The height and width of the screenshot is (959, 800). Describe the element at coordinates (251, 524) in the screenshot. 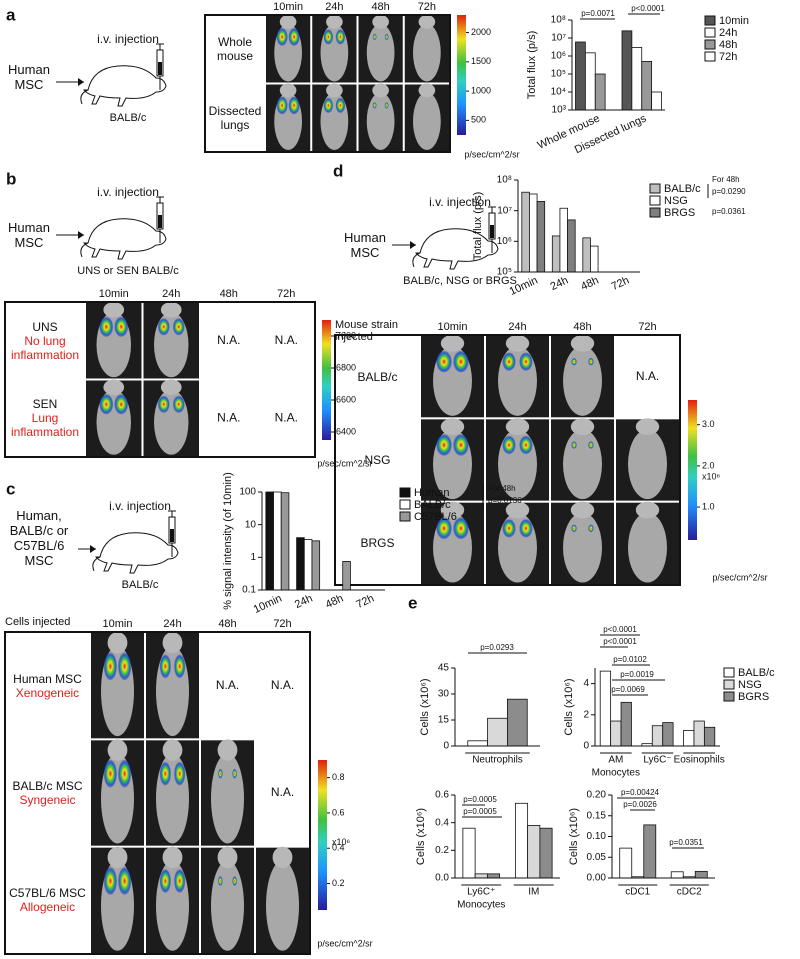

I see `y-tick-label: 10` at that location.